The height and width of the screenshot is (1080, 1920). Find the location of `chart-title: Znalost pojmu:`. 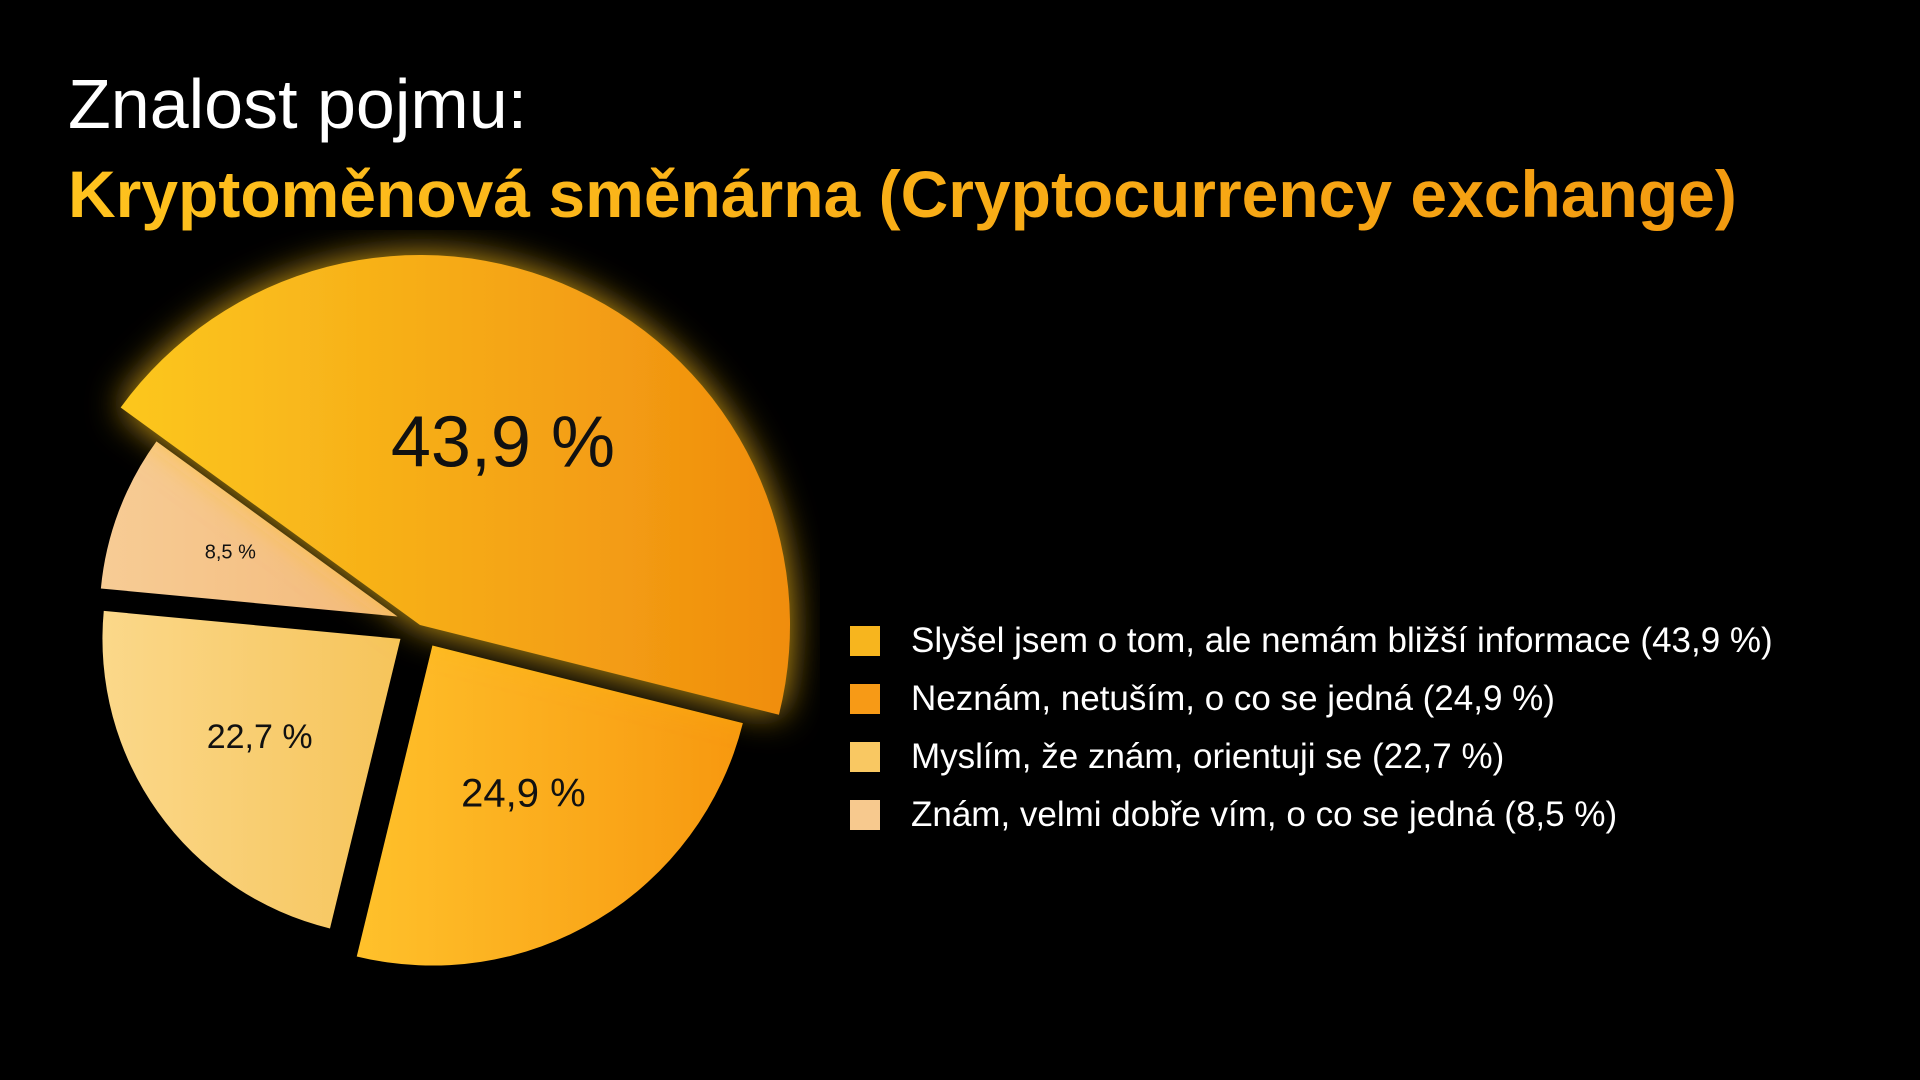

chart-title: Znalost pojmu: is located at coordinates (298, 104).